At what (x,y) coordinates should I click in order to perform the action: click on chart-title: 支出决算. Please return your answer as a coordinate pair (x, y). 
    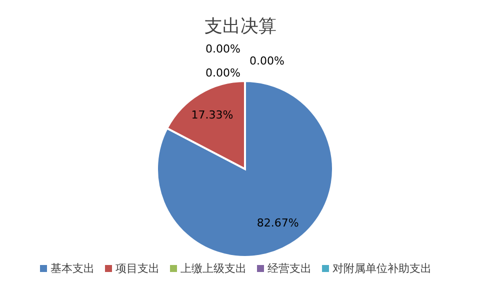
    Looking at the image, I should click on (241, 26).